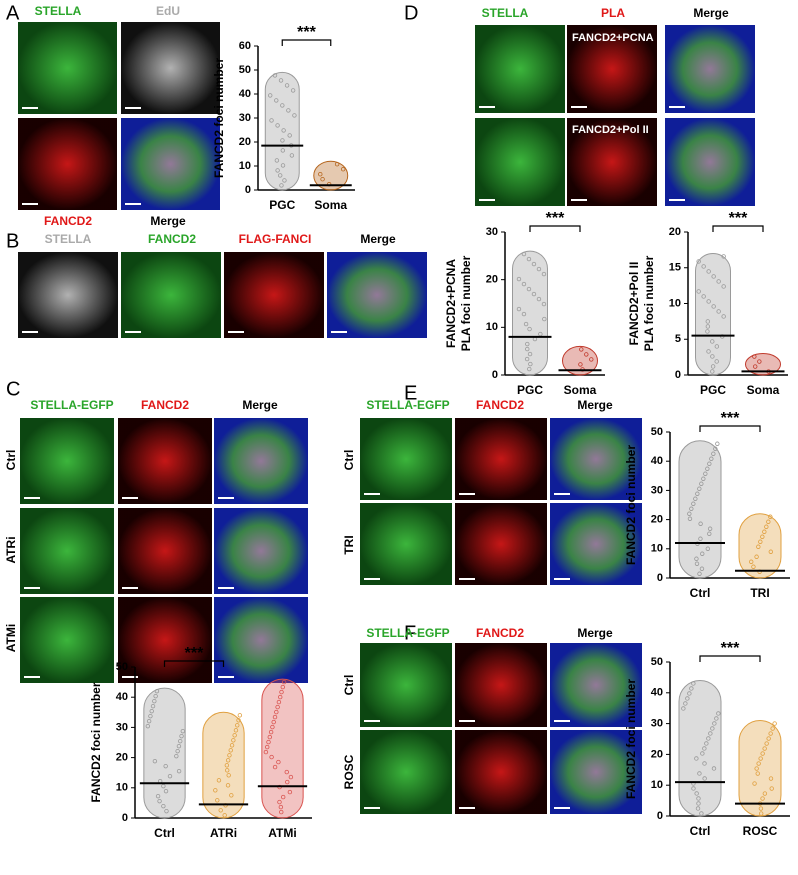 This screenshot has height=875, width=798. What do you see at coordinates (657, 662) in the screenshot?
I see `y-tick-label: 50` at bounding box center [657, 662].